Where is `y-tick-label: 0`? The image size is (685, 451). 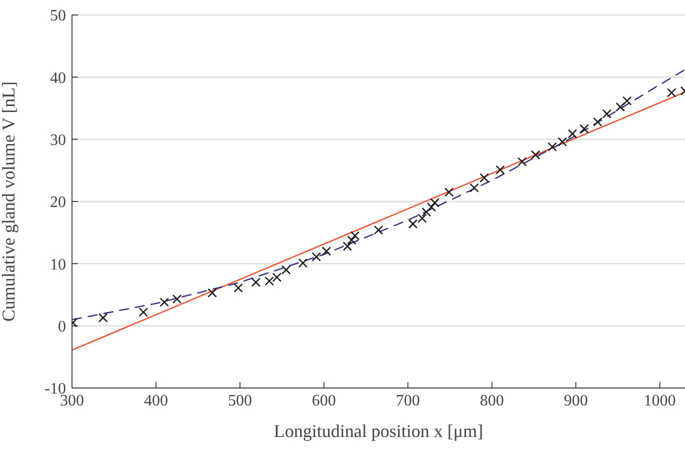 y-tick-label: 0 is located at coordinates (62, 327).